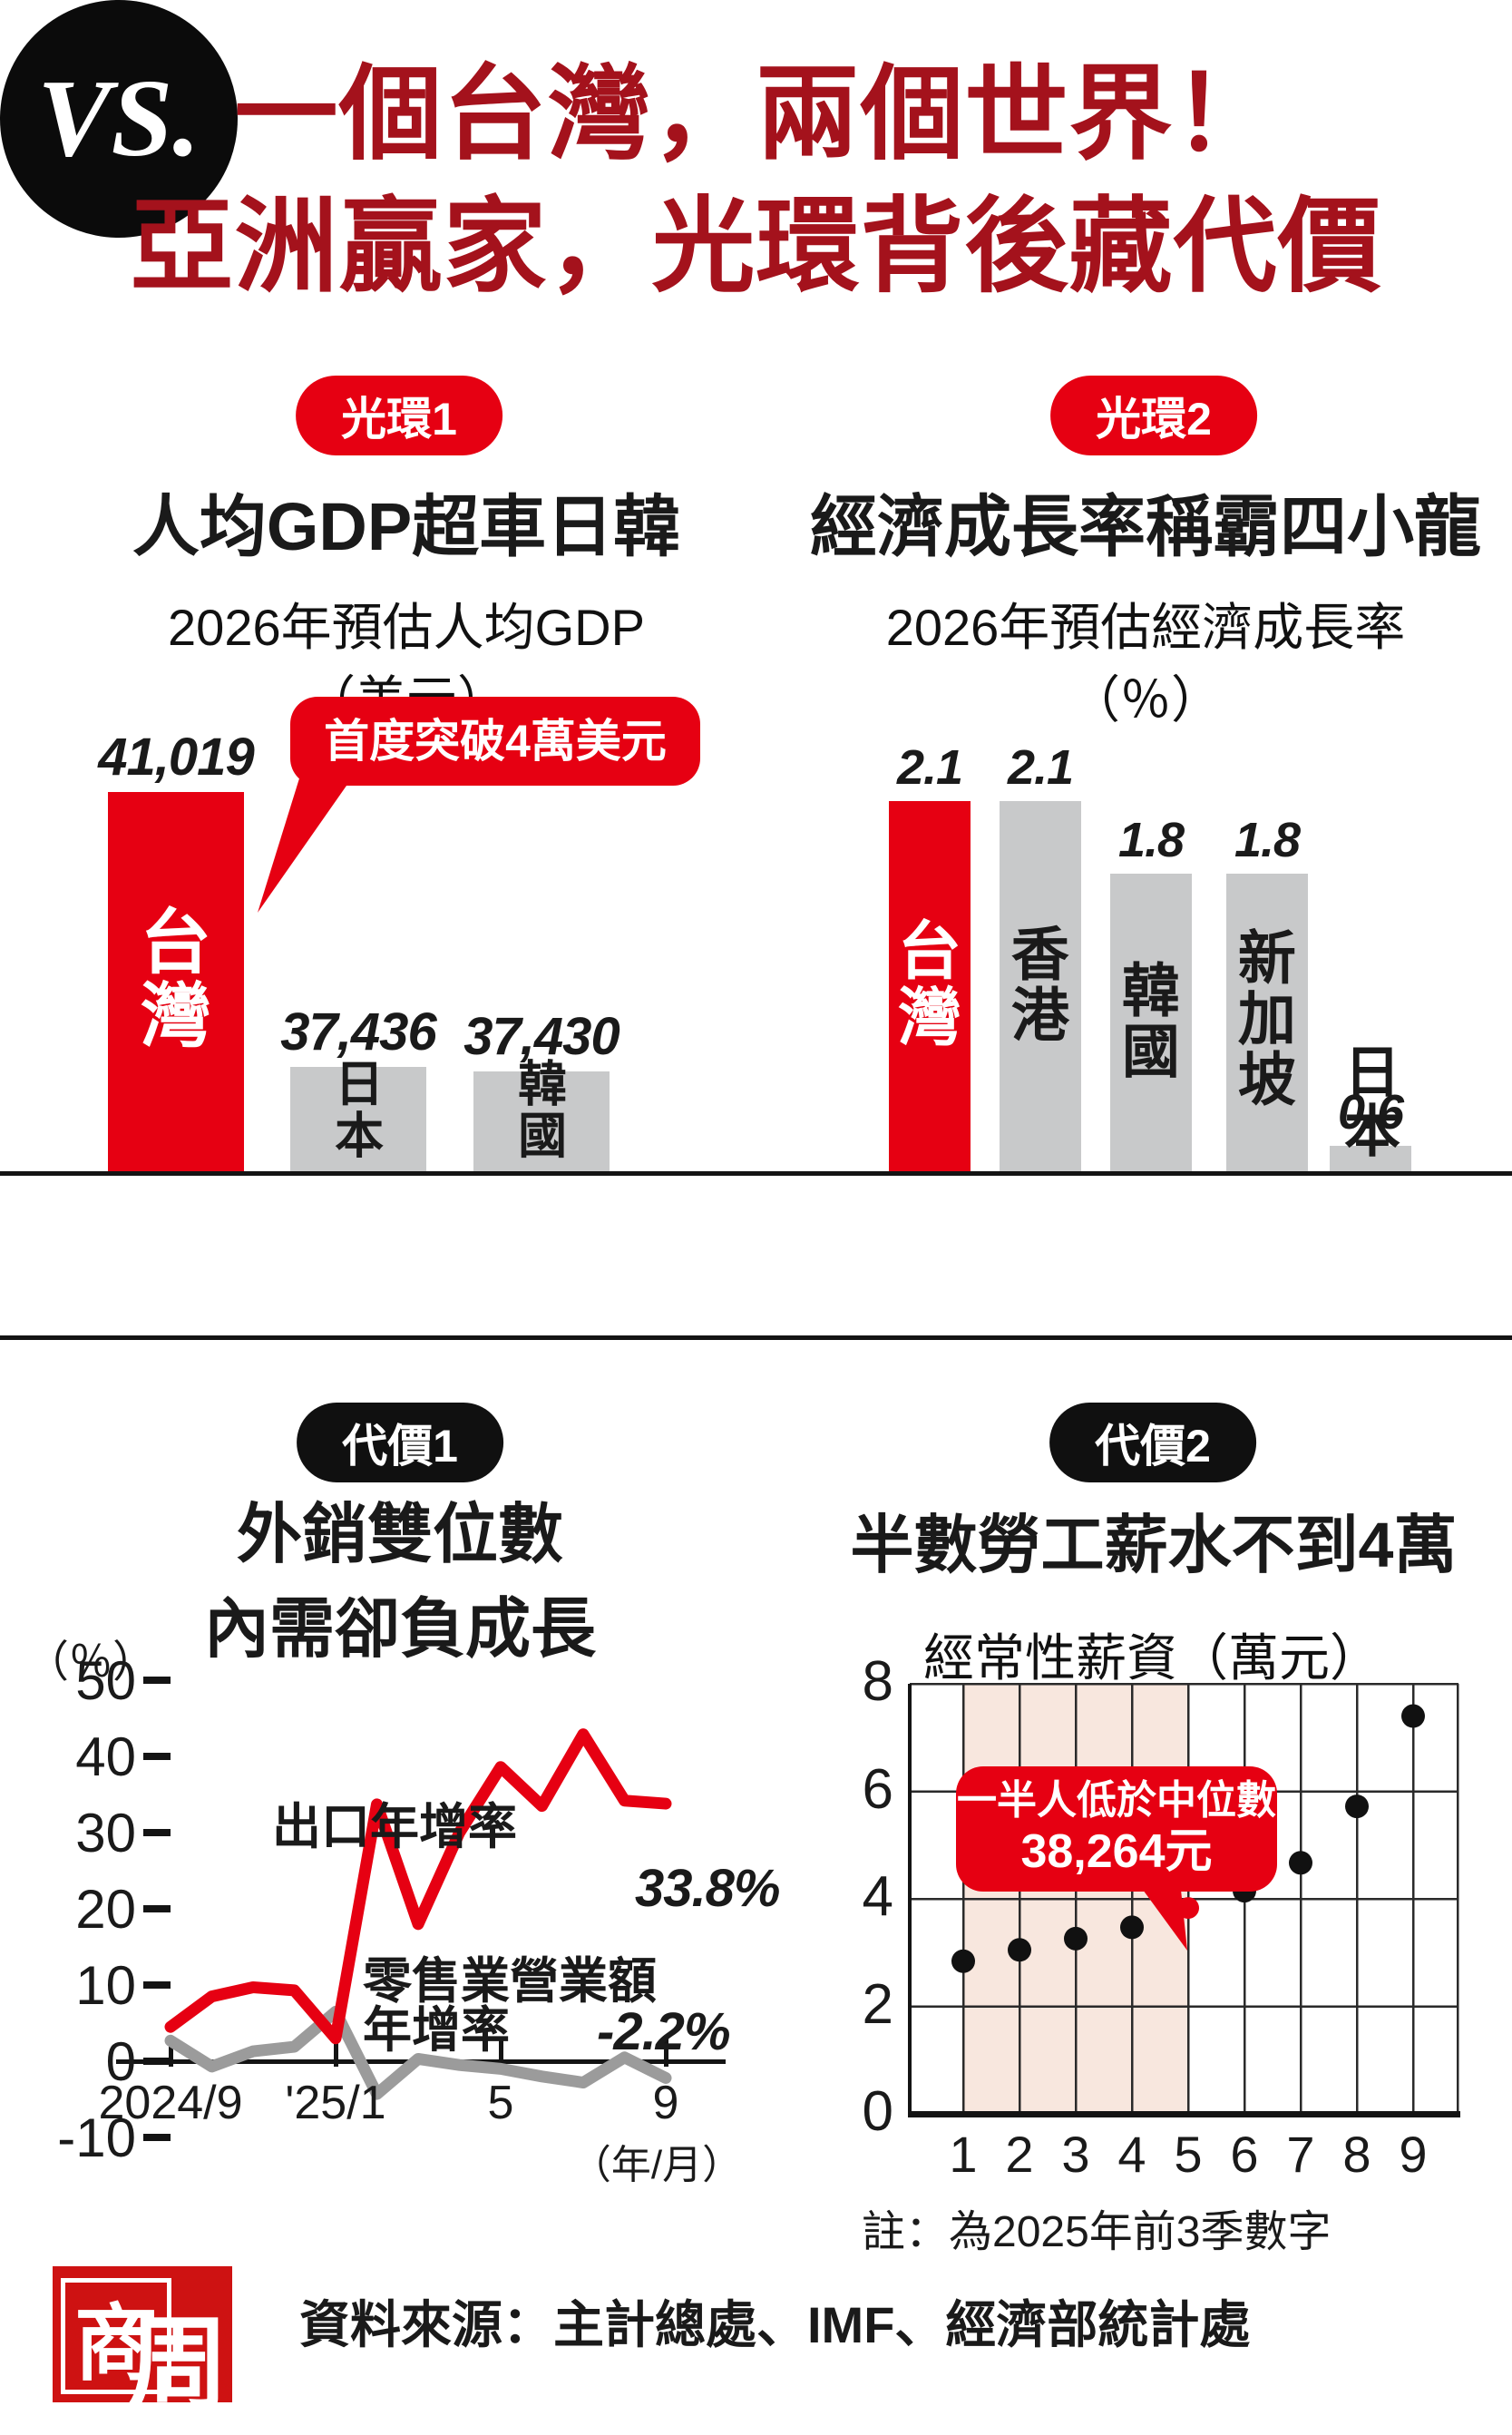 Image resolution: width=1512 pixels, height=2435 pixels. What do you see at coordinates (418, 1886) in the screenshot?
I see `export-line` at bounding box center [418, 1886].